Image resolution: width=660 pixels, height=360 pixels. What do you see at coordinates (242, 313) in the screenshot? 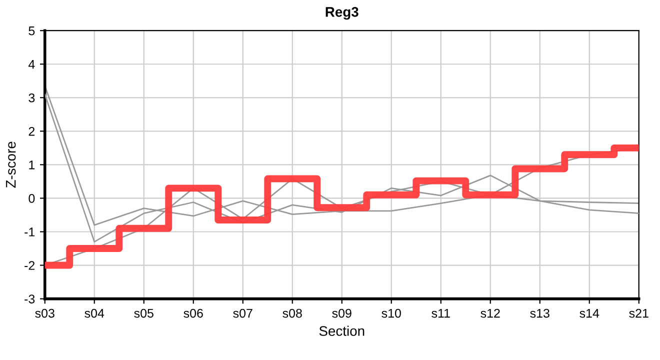
I see `x-tick-label: s07` at bounding box center [242, 313].